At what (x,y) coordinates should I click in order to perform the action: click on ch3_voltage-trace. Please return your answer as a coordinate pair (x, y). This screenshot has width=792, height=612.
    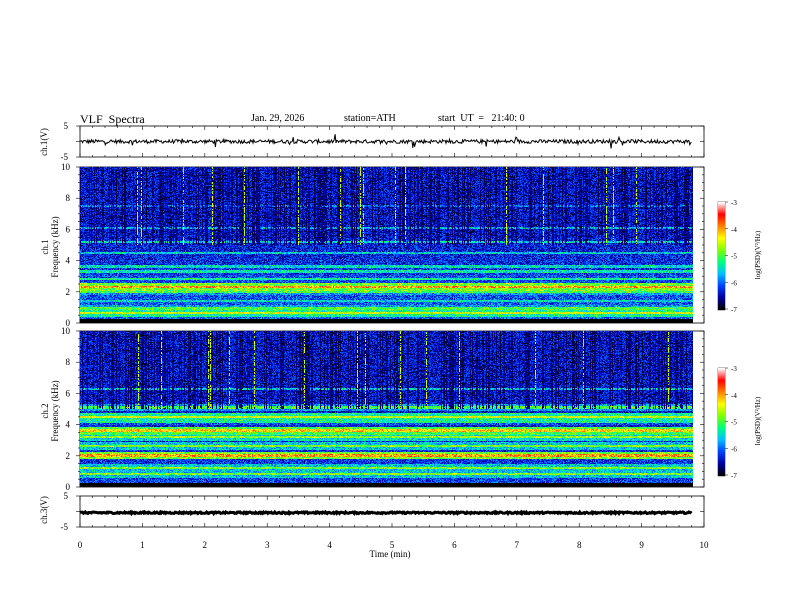
    Looking at the image, I should click on (386, 513).